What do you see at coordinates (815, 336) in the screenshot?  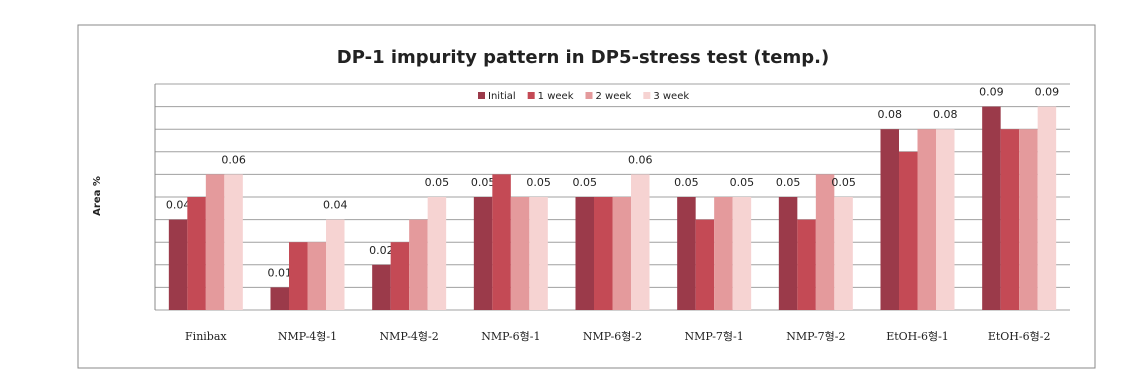 I see `x-tick-label: NMP-7형-2` at bounding box center [815, 336].